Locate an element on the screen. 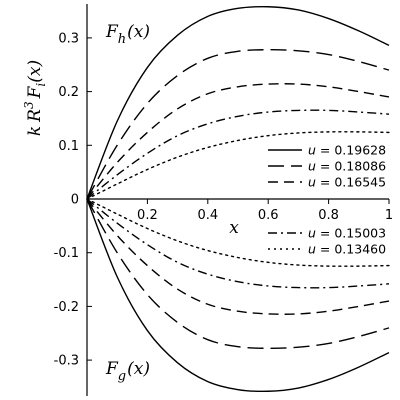 Image resolution: width=400 pixels, height=400 pixels. y-tick-label: 0.3 is located at coordinates (68, 38).